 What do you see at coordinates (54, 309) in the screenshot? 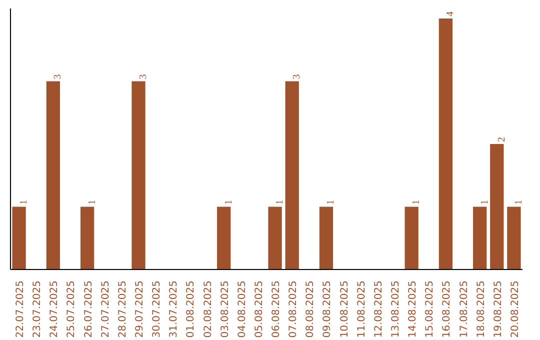
I see `x-tick-label: 24.07.2025` at bounding box center [54, 309].